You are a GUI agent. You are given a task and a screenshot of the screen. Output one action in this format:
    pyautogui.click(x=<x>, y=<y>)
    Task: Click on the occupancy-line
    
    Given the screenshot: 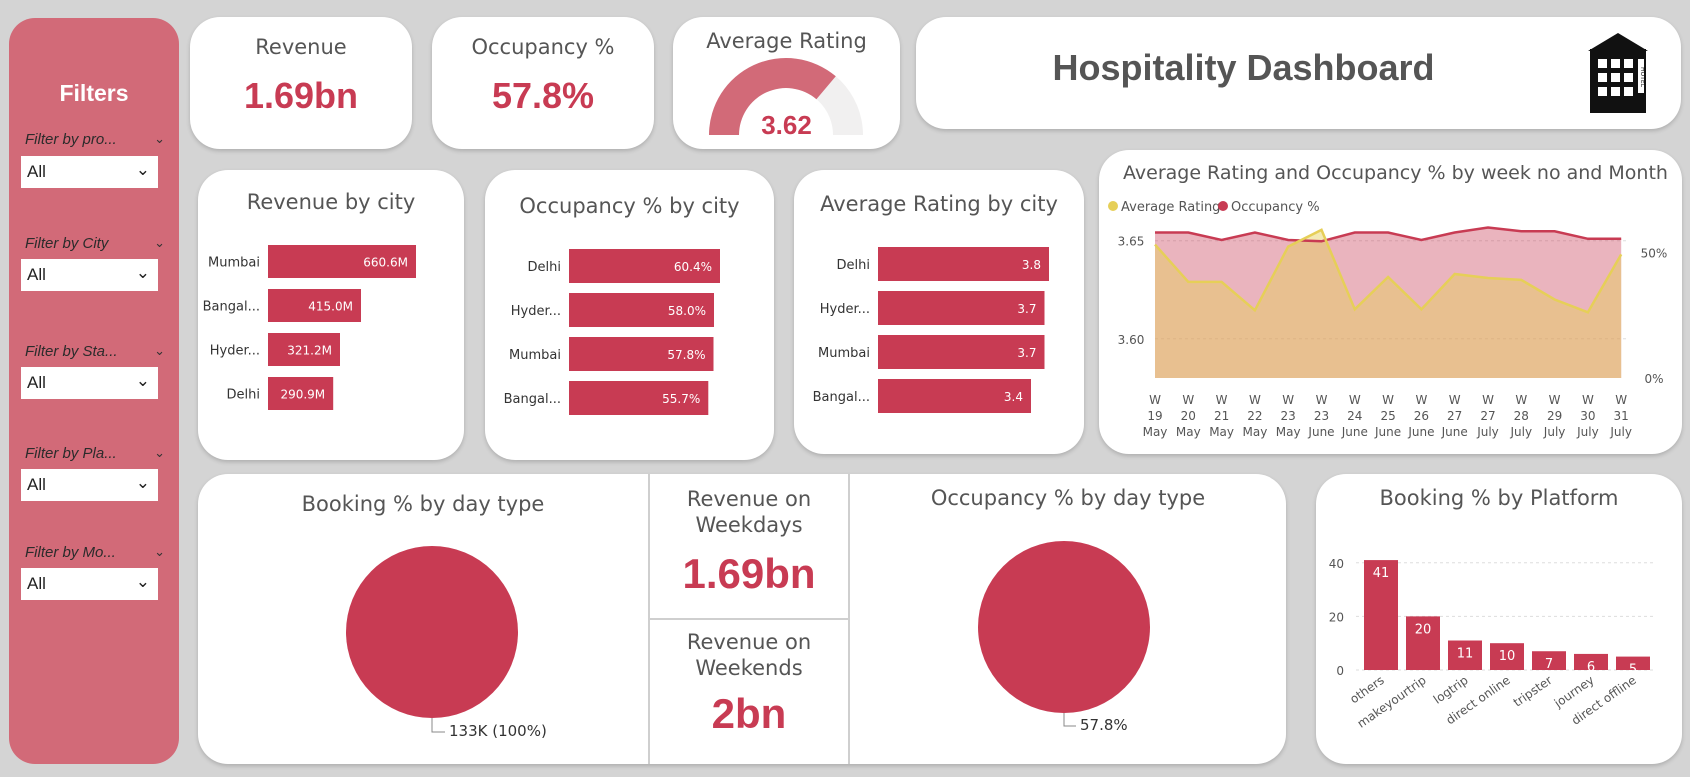 What is the action you would take?
    pyautogui.click(x=1388, y=234)
    